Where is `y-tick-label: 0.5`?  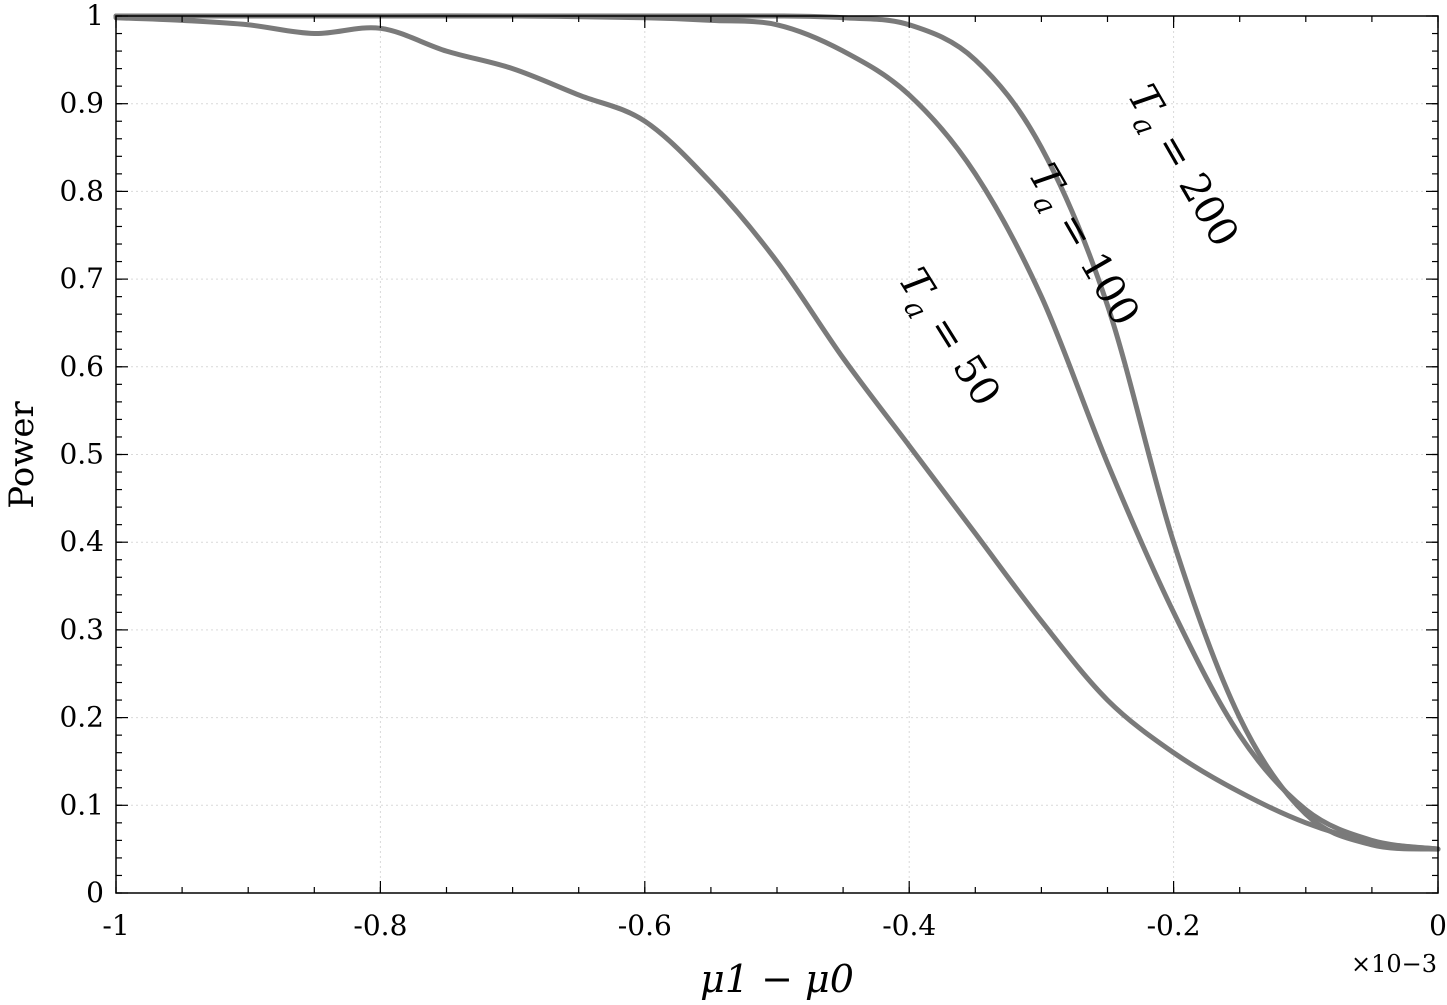 y-tick-label: 0.5 is located at coordinates (81, 454).